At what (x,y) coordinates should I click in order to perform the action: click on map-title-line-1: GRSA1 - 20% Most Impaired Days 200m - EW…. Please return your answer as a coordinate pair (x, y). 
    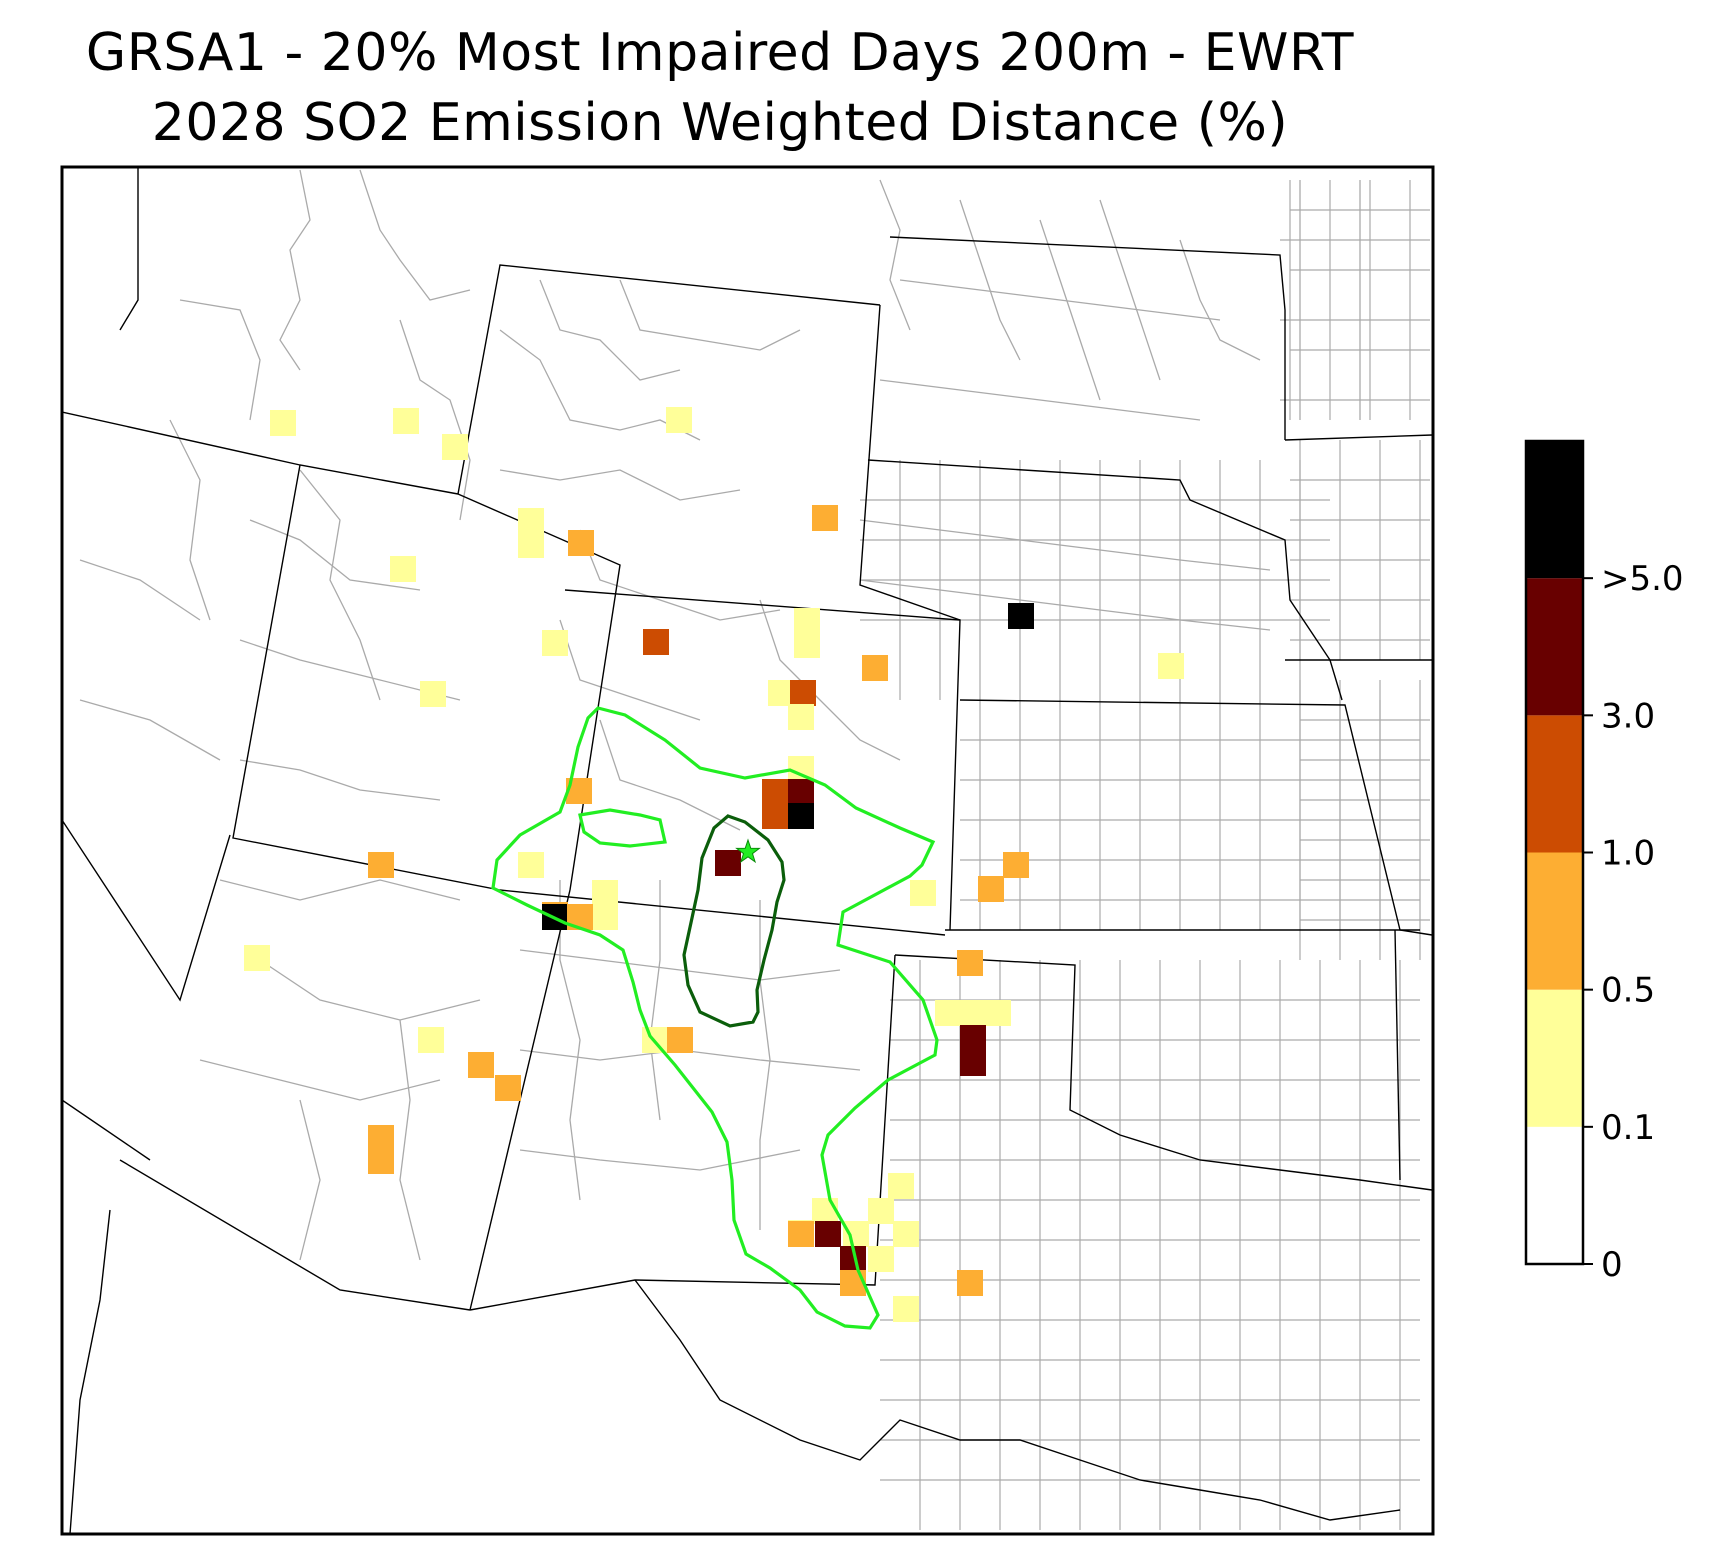
    Looking at the image, I should click on (720, 53).